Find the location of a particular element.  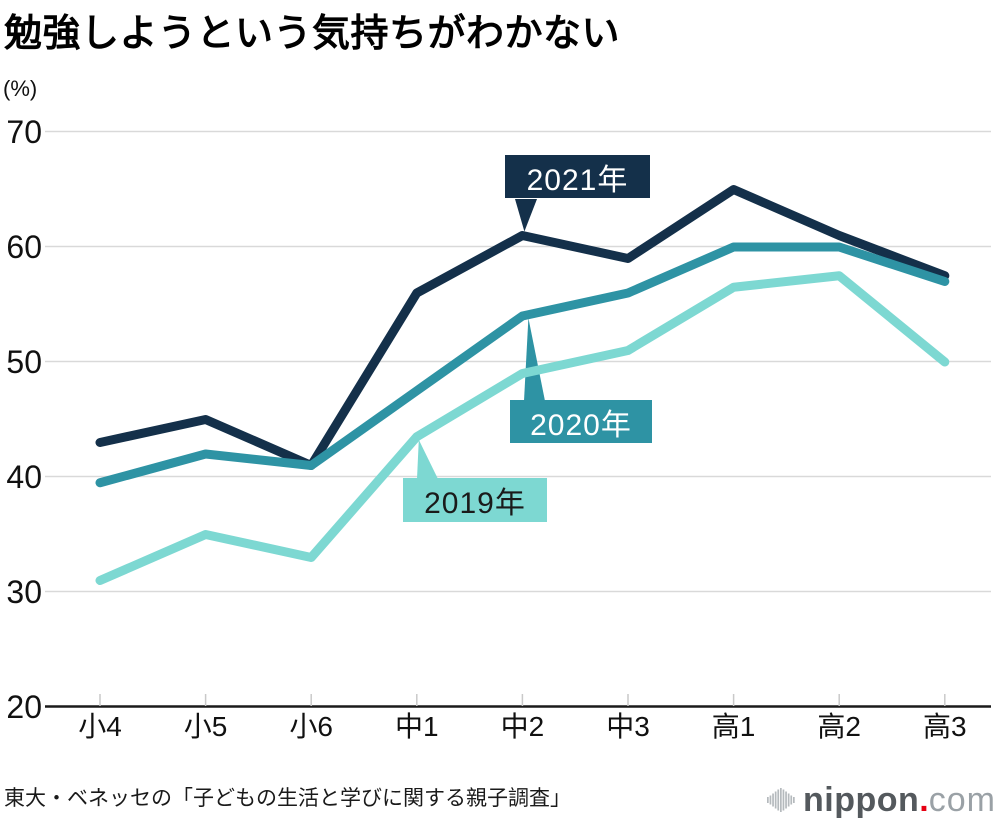

series-callout-2019-label: 2019年 is located at coordinates (475, 503).